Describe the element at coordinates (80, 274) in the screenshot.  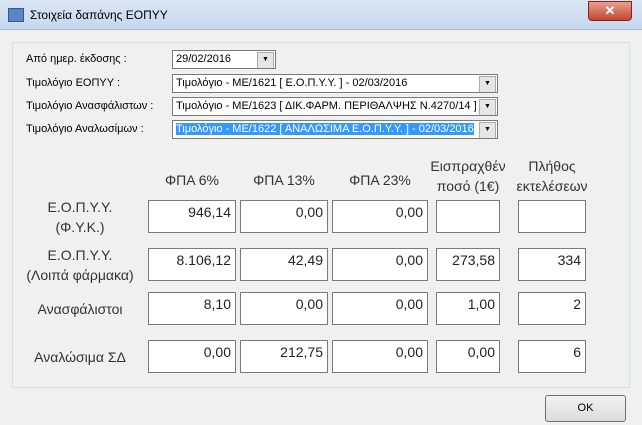
I see `row-label: (Λοιπά φάρμακα)` at that location.